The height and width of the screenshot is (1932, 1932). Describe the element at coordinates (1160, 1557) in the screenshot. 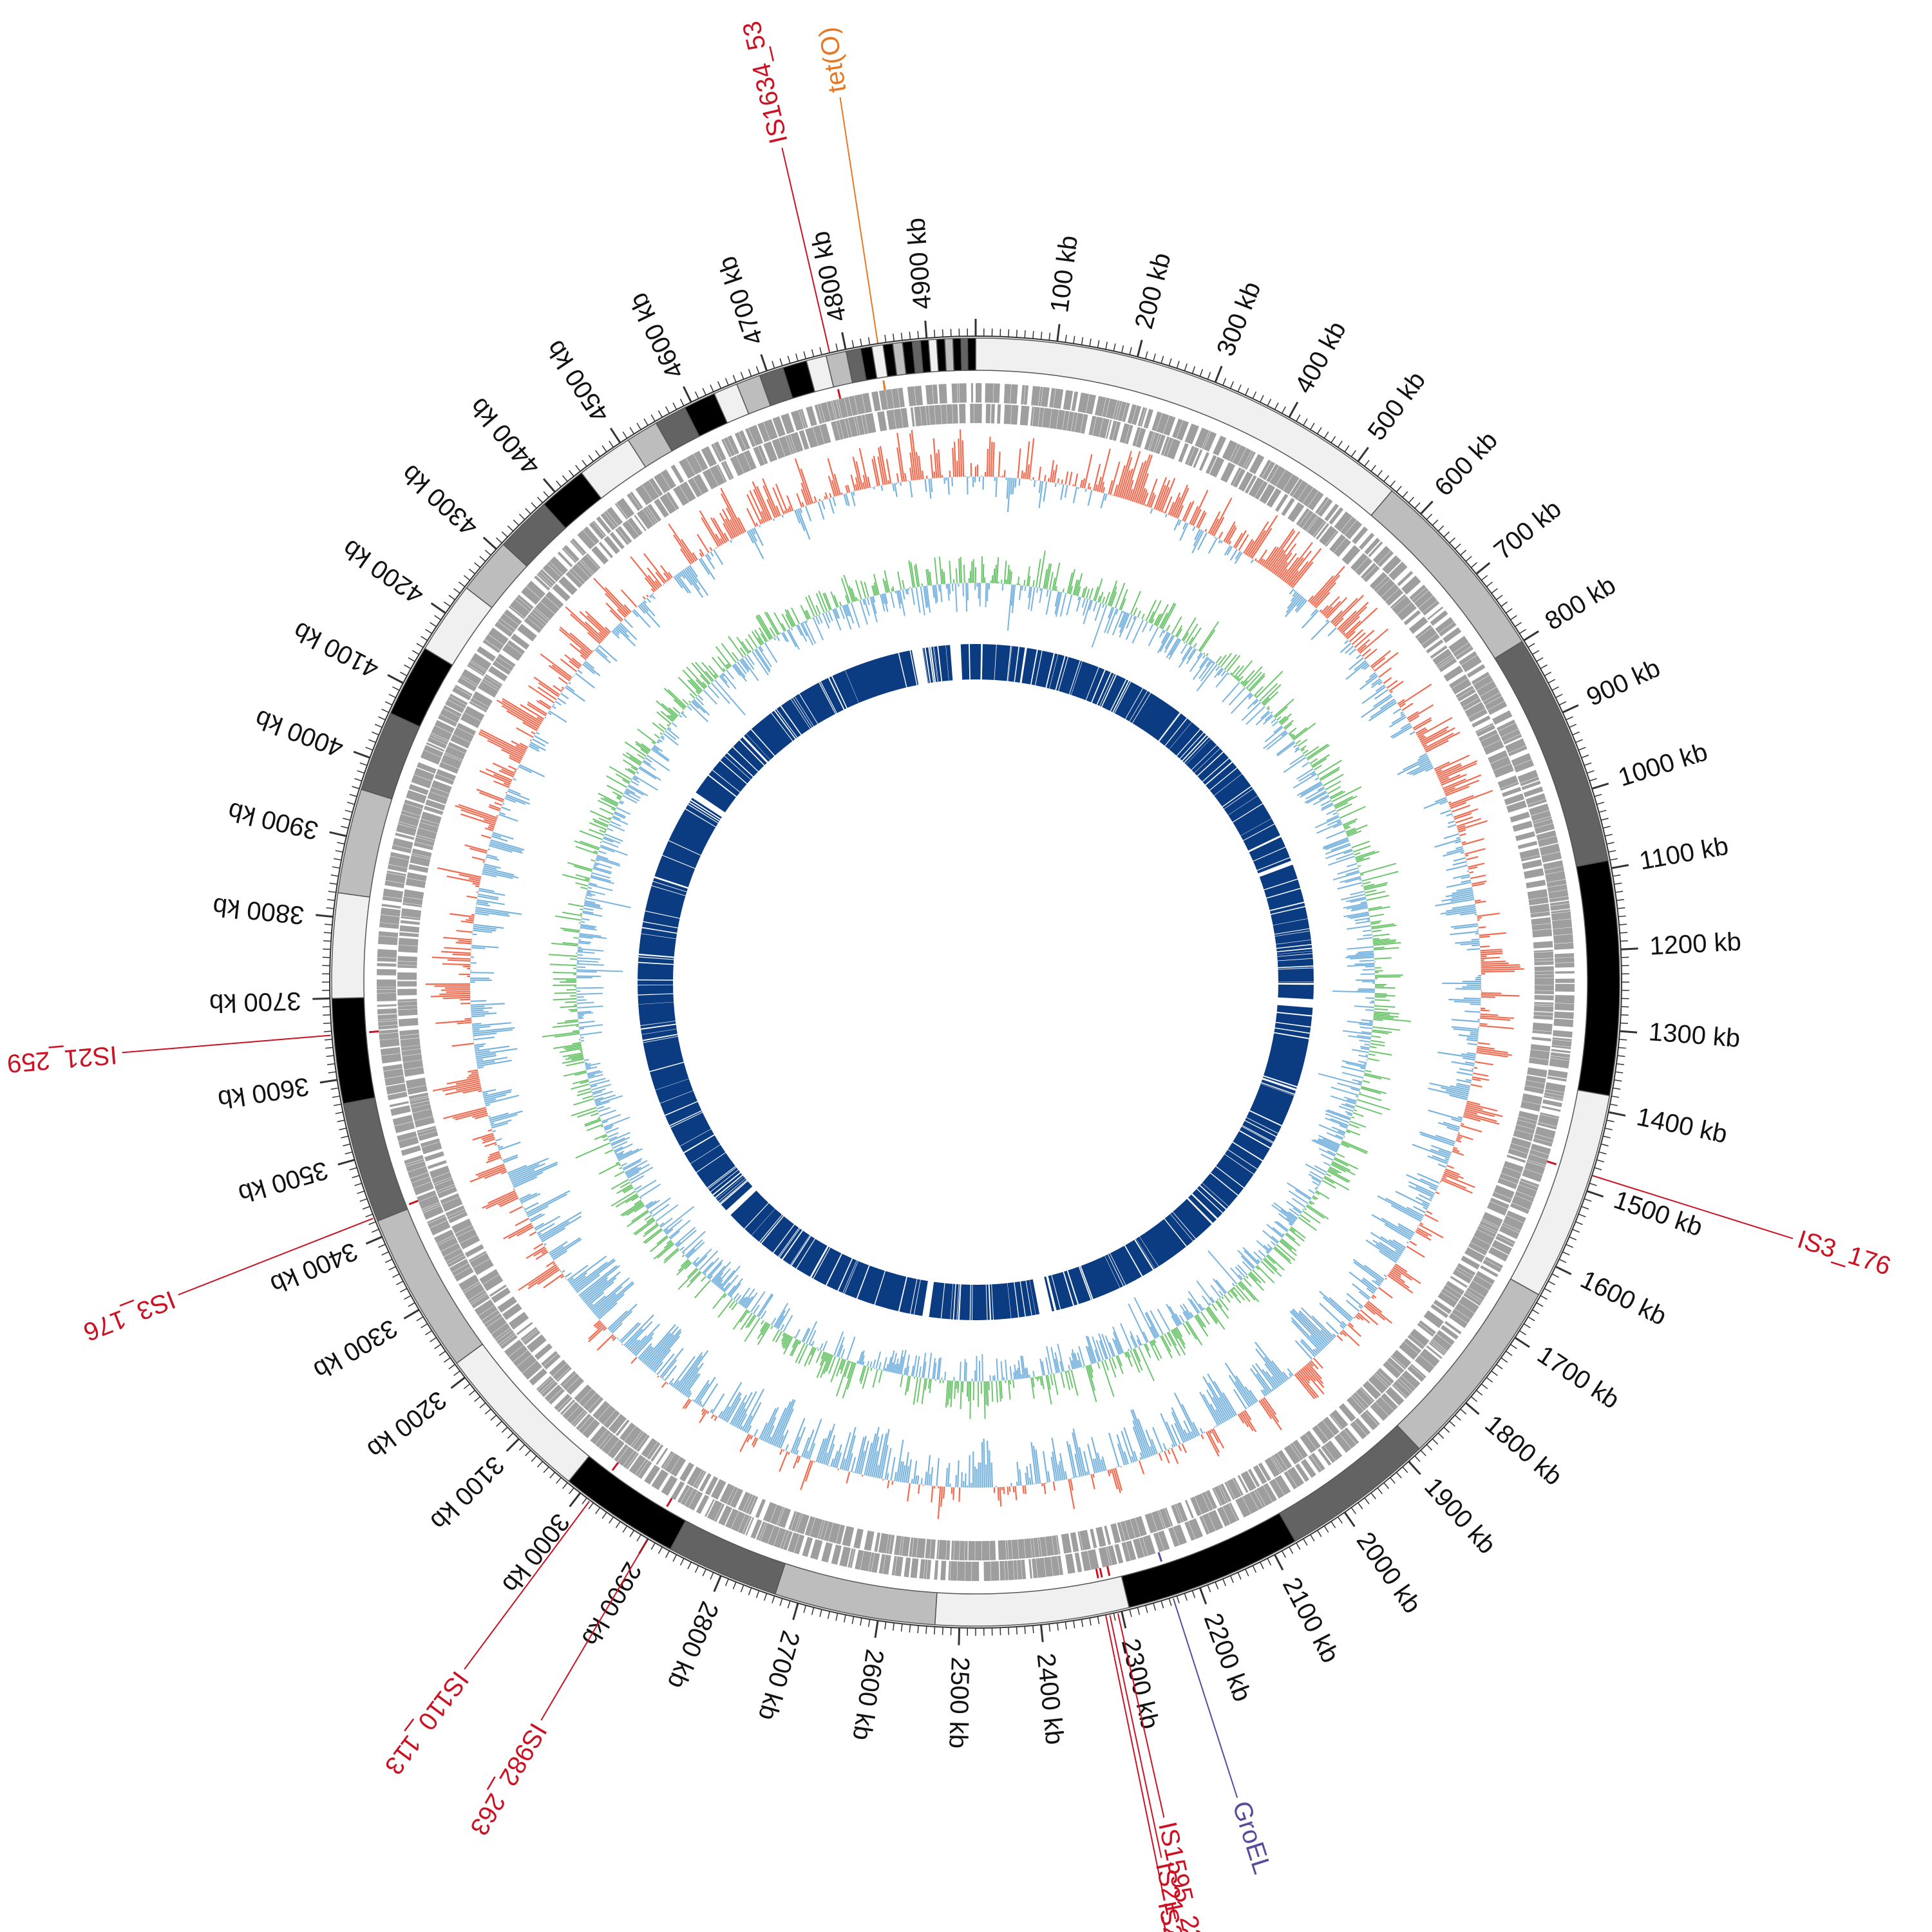

I see `annotation-marker` at that location.